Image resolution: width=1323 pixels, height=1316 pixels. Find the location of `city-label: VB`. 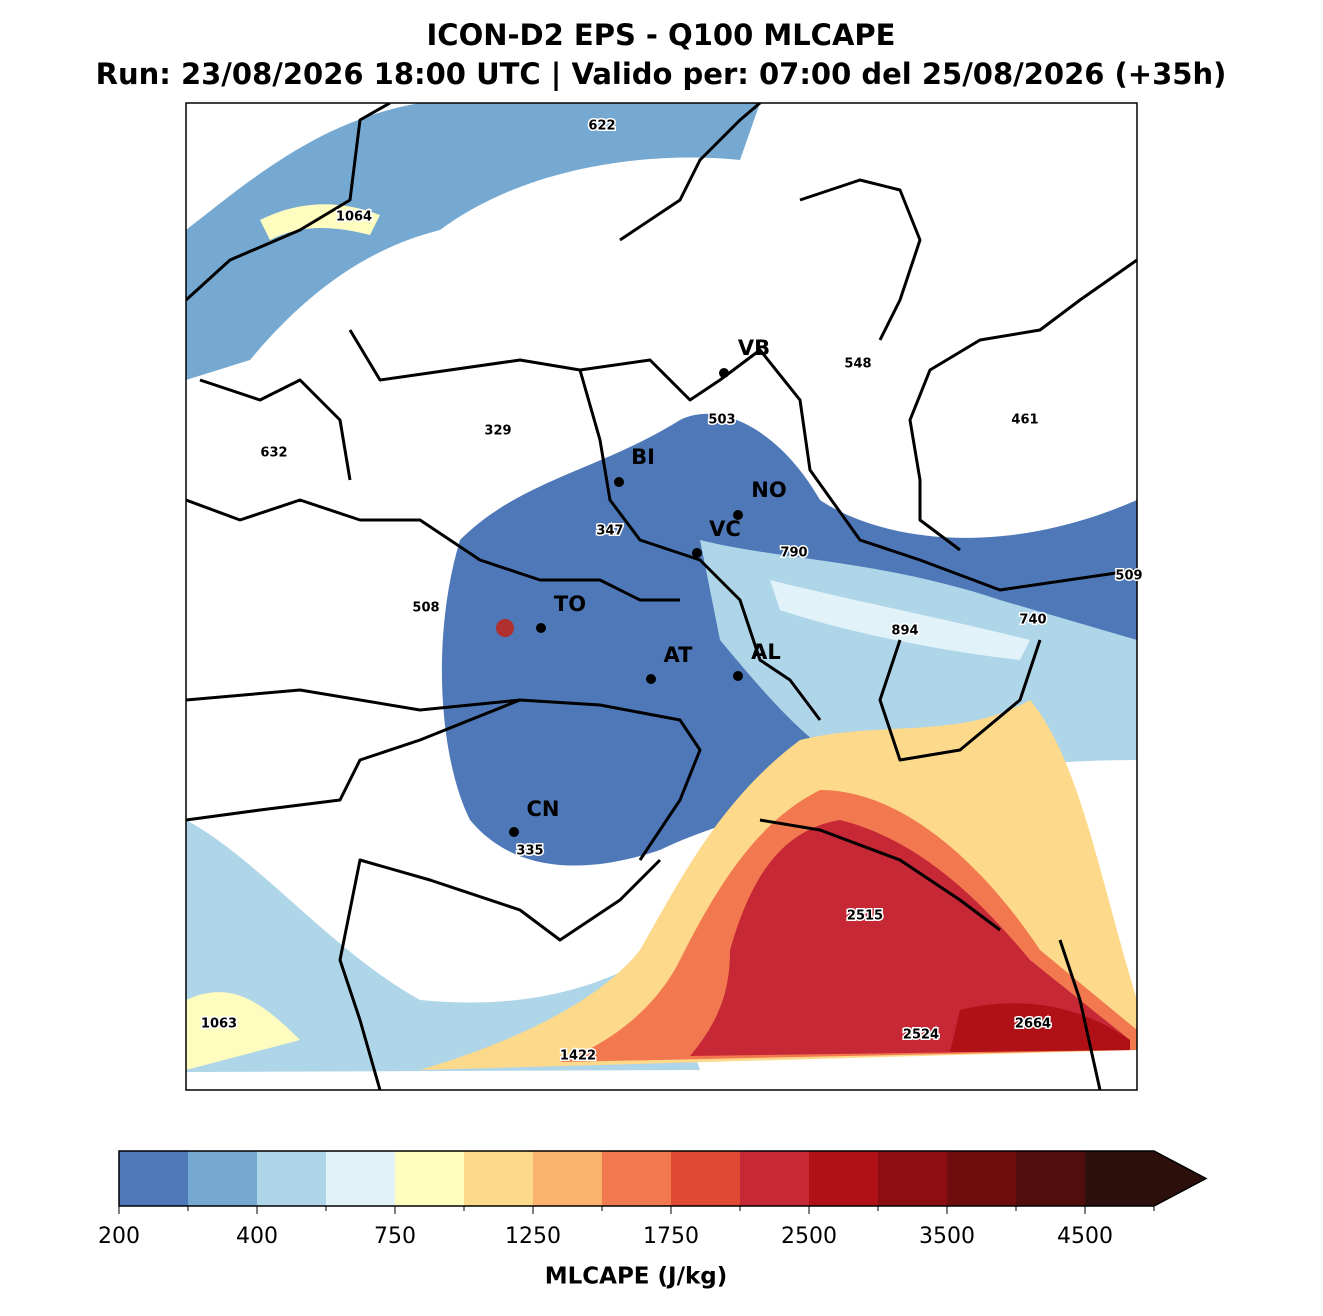

city-label: VB is located at coordinates (754, 348).